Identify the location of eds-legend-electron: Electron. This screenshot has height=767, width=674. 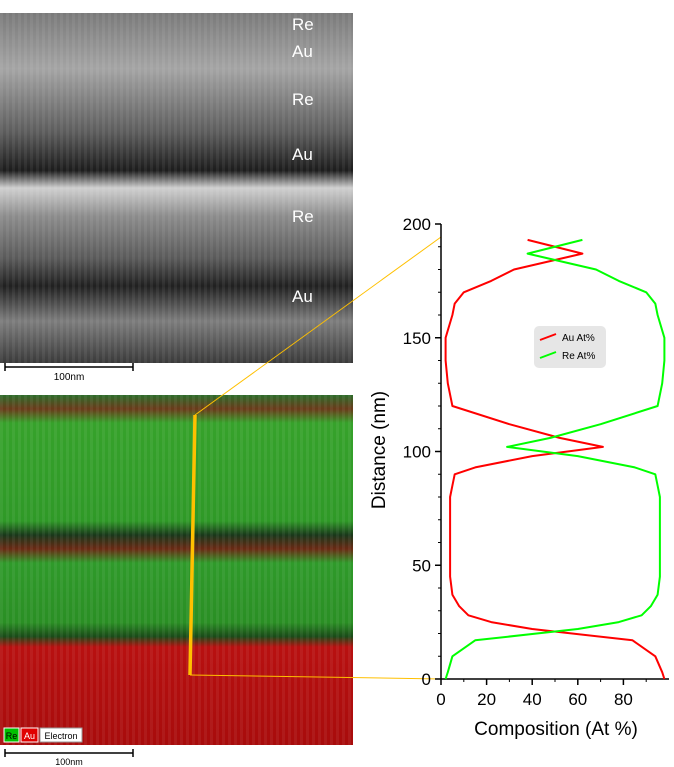
(60, 736).